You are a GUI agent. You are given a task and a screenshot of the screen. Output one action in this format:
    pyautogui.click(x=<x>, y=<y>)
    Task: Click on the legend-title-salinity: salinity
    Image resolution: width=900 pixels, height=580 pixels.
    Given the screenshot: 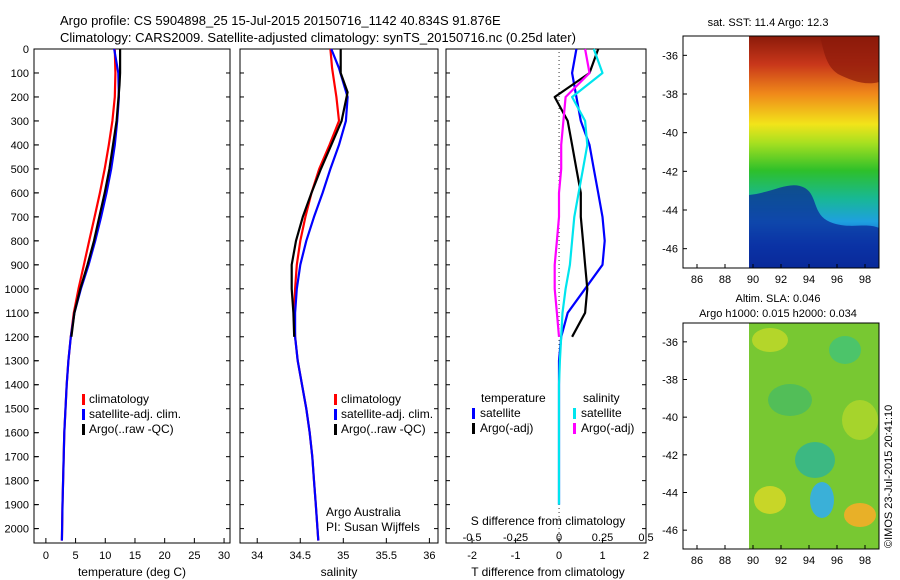 What is the action you would take?
    pyautogui.click(x=601, y=398)
    